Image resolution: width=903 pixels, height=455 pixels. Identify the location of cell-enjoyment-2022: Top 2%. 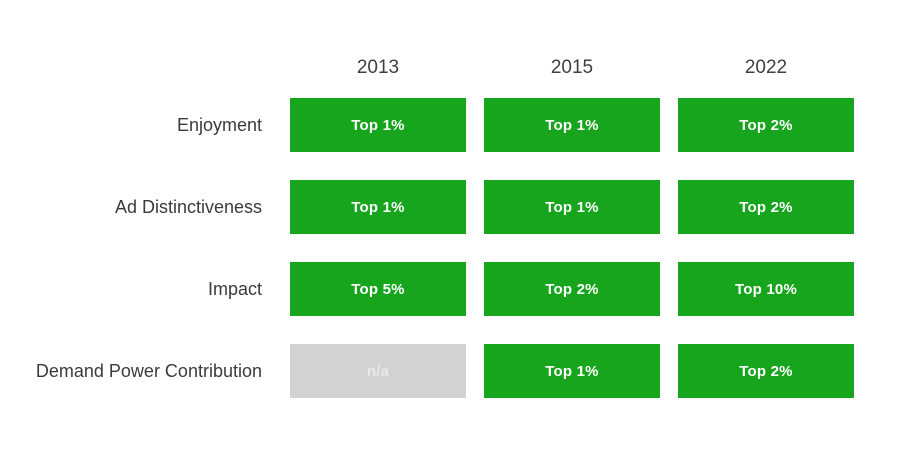
(766, 125).